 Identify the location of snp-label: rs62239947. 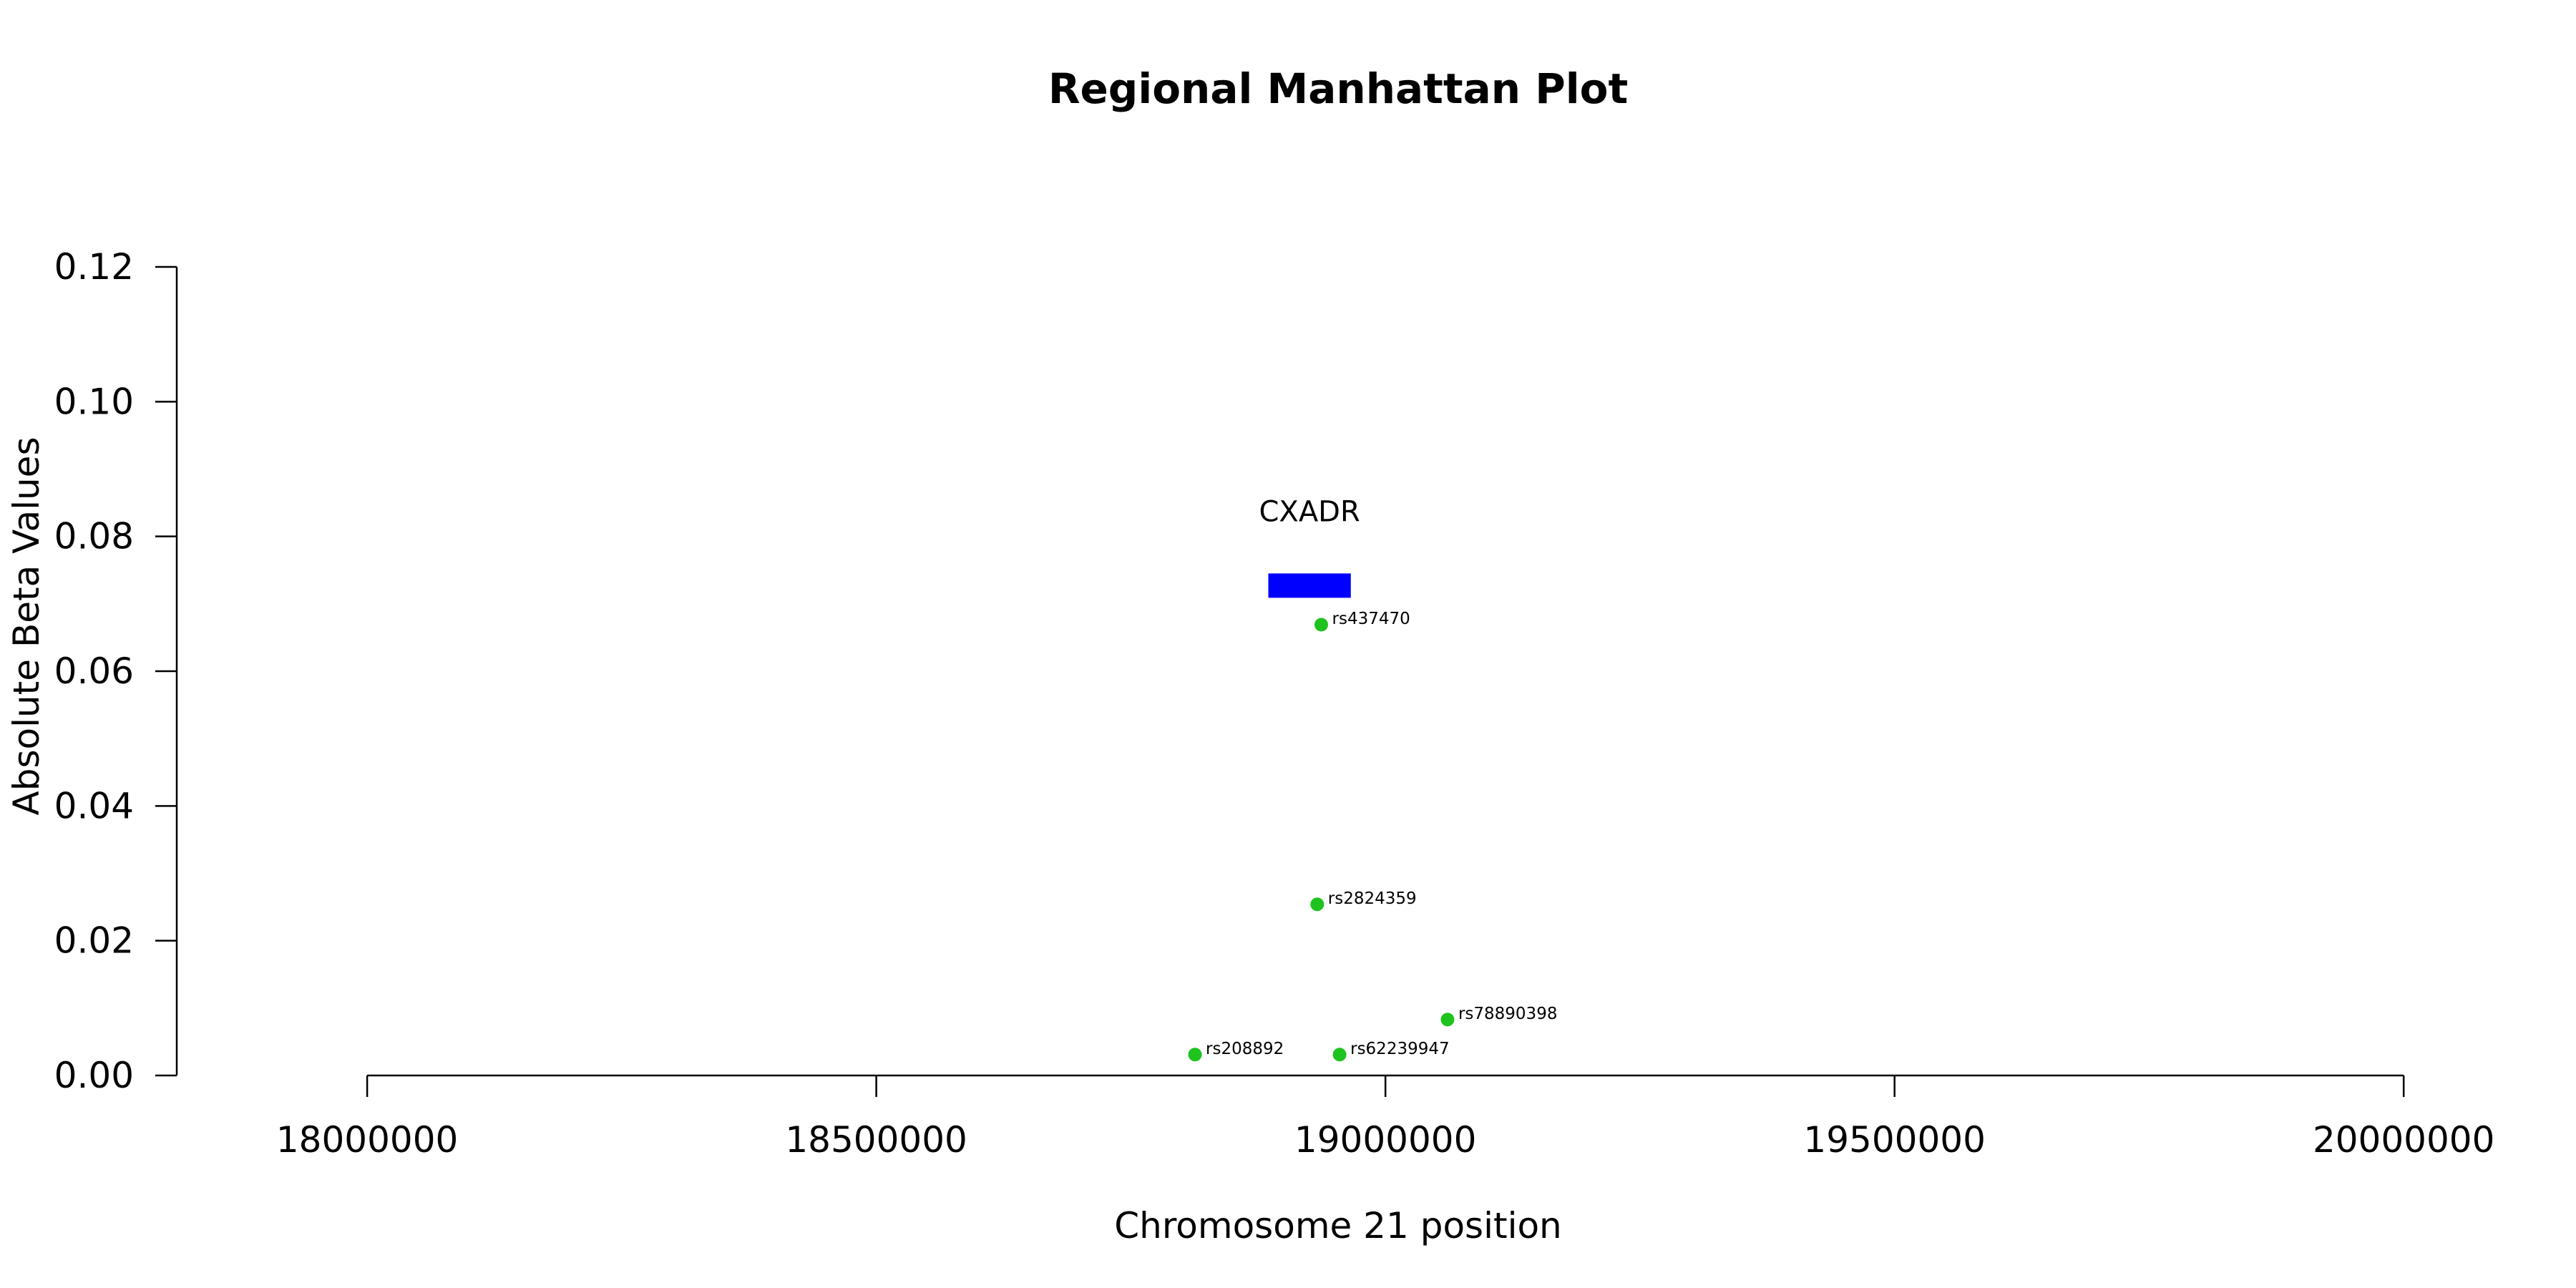
(1400, 1049).